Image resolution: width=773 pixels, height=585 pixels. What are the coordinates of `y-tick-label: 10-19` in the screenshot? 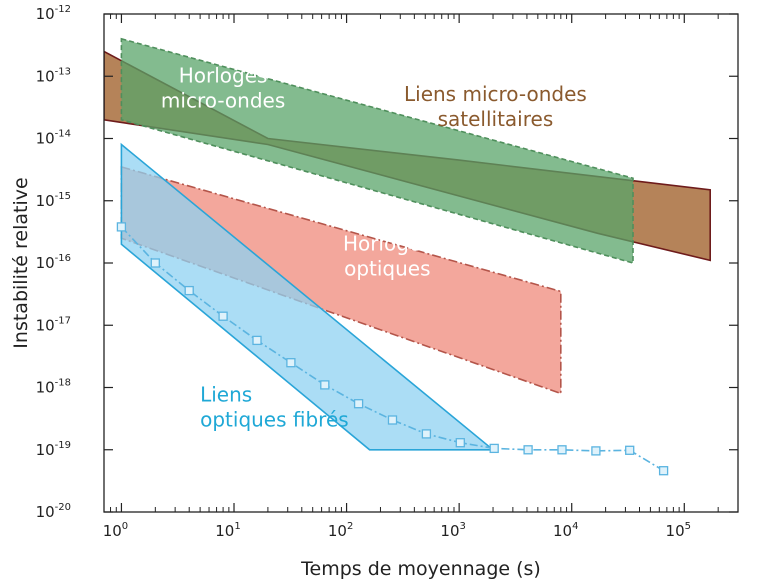 It's located at (53, 449).